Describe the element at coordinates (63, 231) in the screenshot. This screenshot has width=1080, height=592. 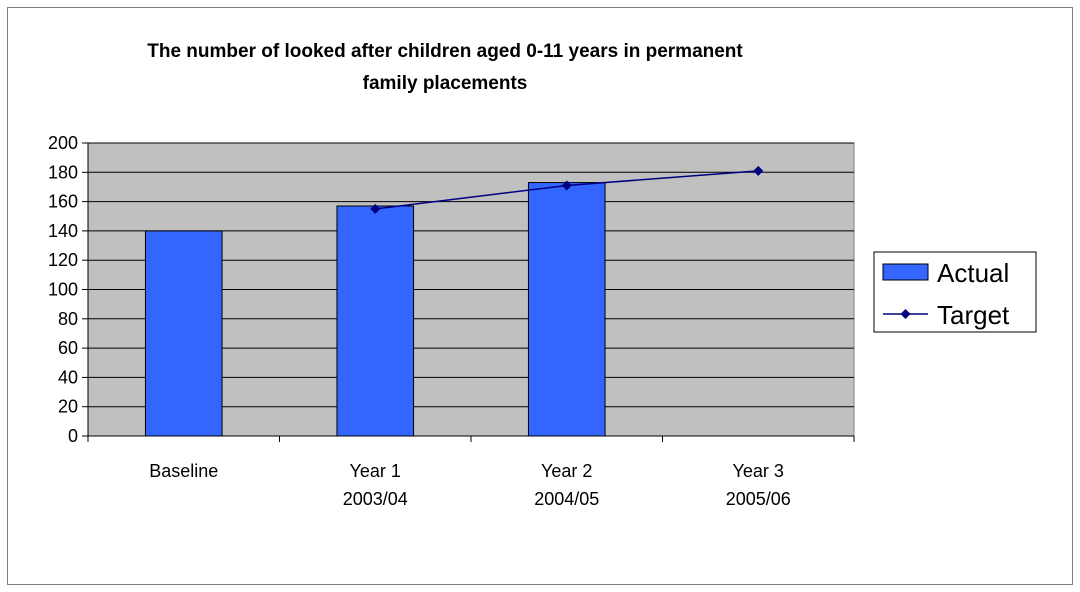
I see `y-tick-label: 140` at that location.